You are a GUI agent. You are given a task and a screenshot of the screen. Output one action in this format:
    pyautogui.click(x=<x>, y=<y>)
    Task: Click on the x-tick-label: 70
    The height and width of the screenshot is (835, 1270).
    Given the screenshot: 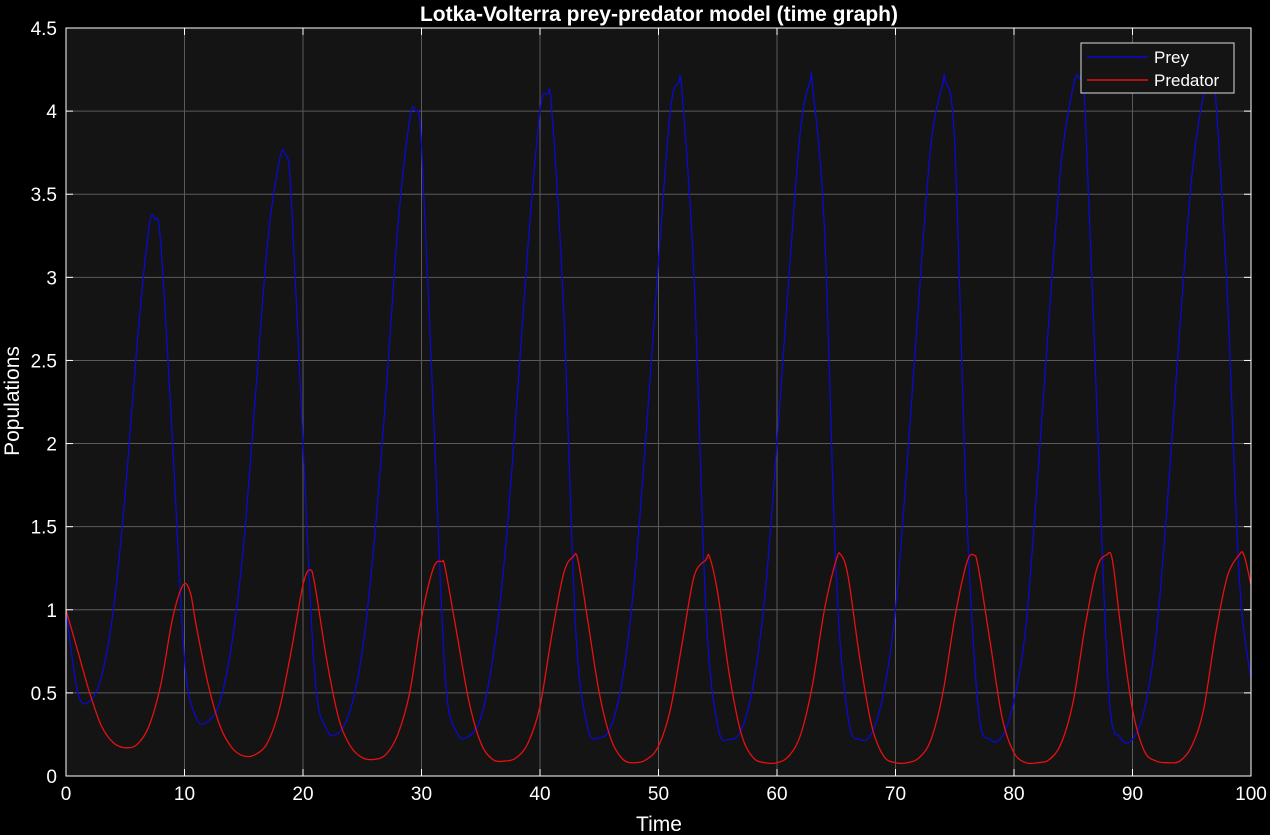 What is the action you would take?
    pyautogui.click(x=895, y=794)
    